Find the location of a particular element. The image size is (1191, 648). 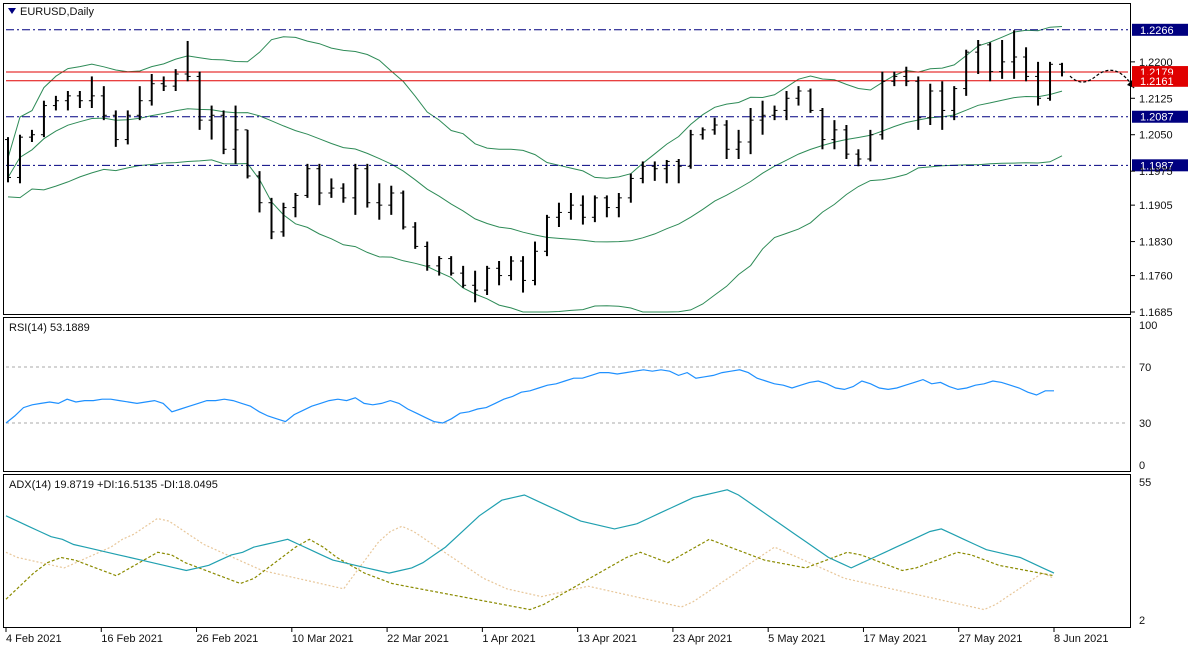

price-level-label: 1.2266 is located at coordinates (1157, 31).